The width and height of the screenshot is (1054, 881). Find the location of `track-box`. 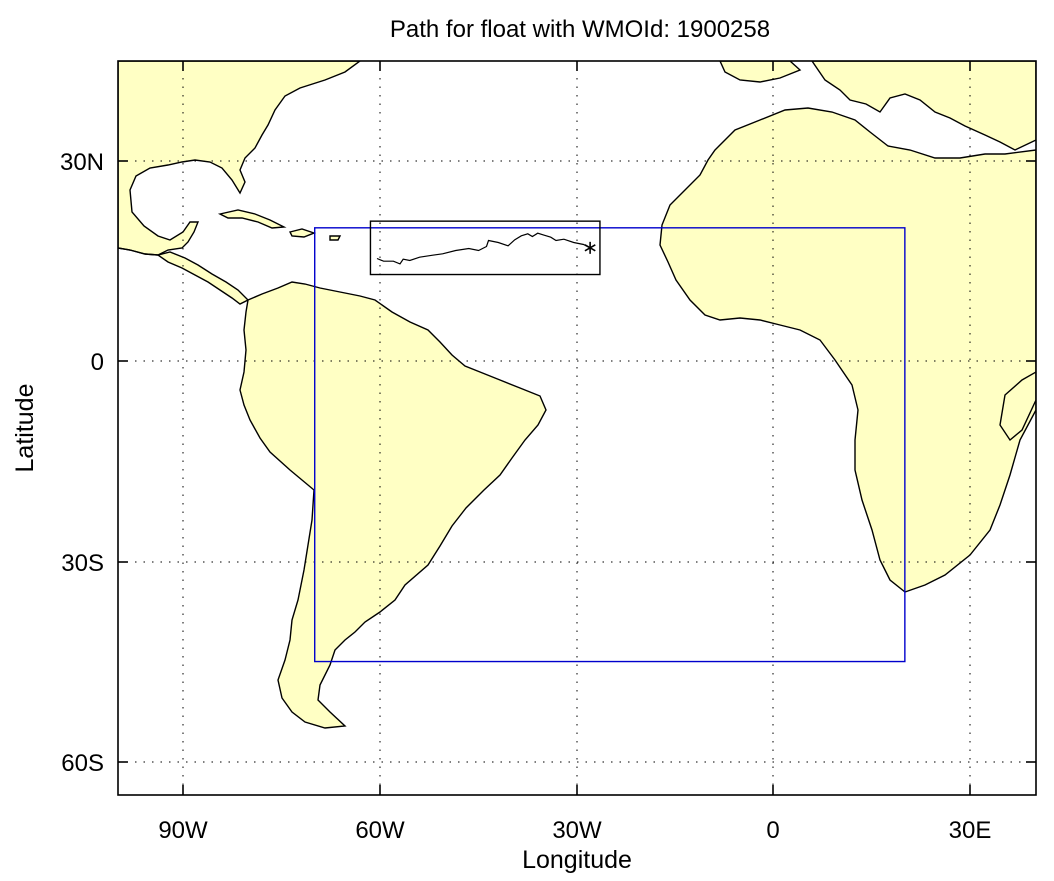

track-box is located at coordinates (485, 248).